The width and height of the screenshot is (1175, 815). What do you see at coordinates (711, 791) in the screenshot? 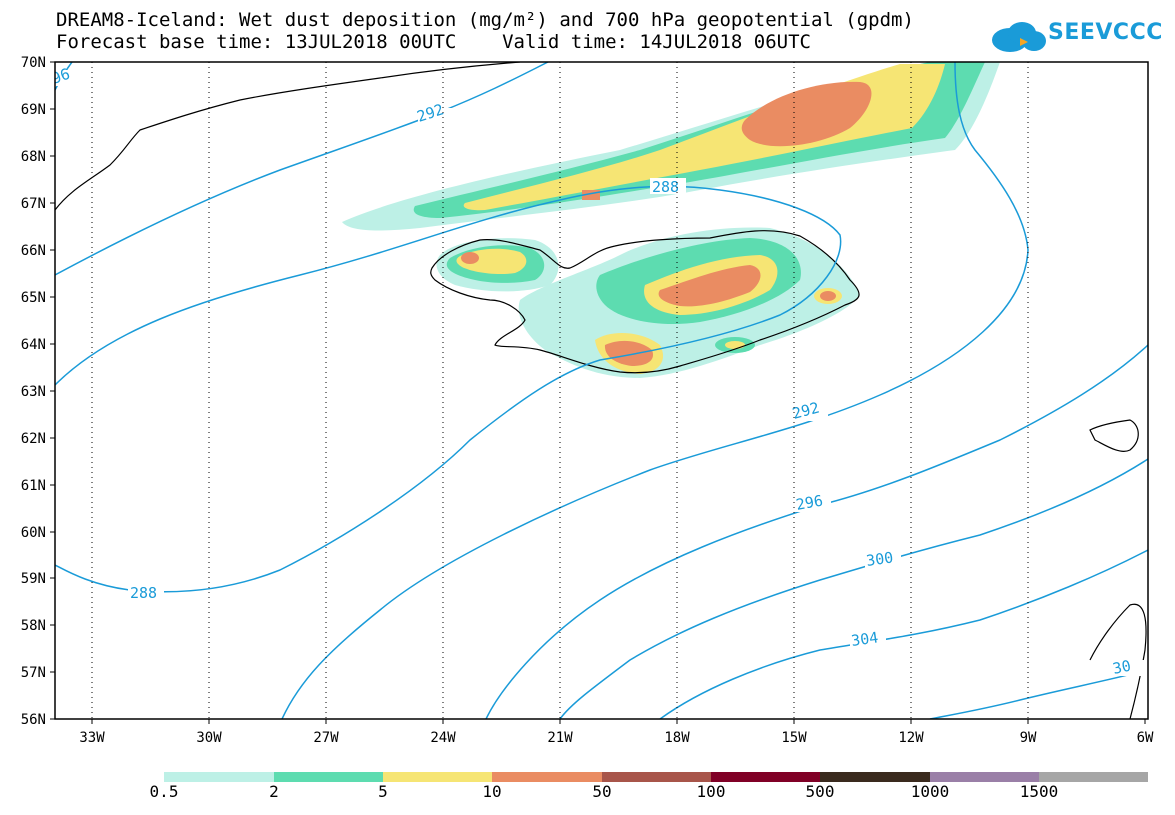
I see `legend-label-100: 100` at bounding box center [711, 791].